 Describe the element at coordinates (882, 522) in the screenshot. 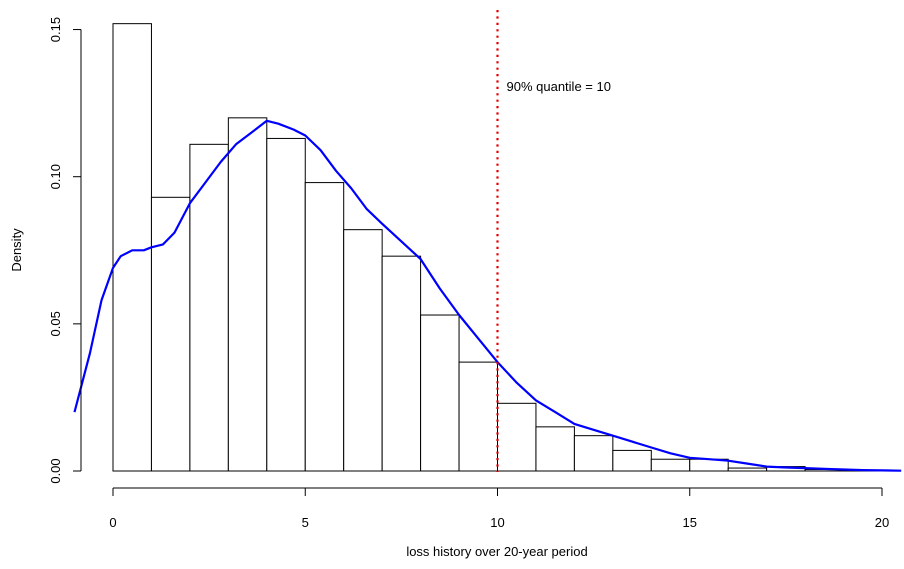

I see `x-tick-label-4: 20` at that location.